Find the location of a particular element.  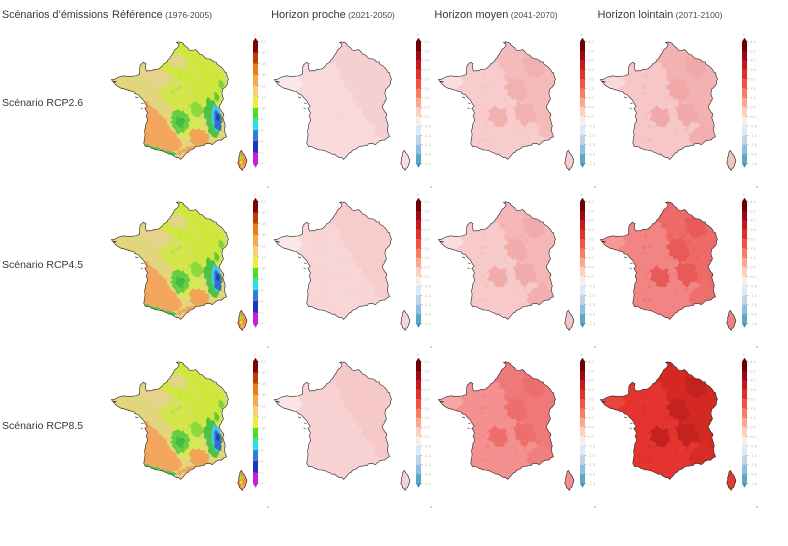

svg-text: Scénario RCP4.5 is located at coordinates (42, 265).